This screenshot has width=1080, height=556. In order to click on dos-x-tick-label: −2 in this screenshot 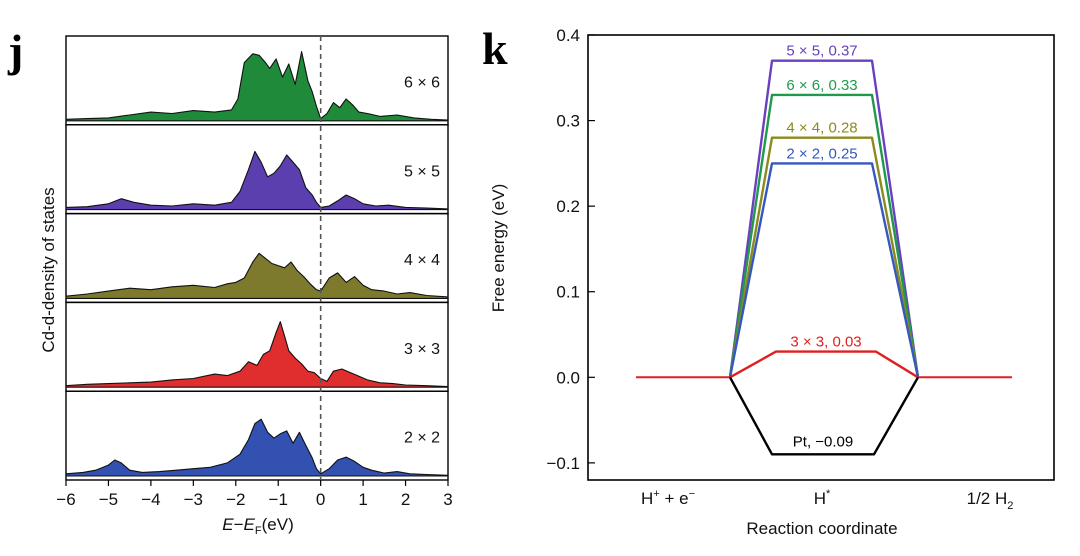, I will do `click(235, 499)`.